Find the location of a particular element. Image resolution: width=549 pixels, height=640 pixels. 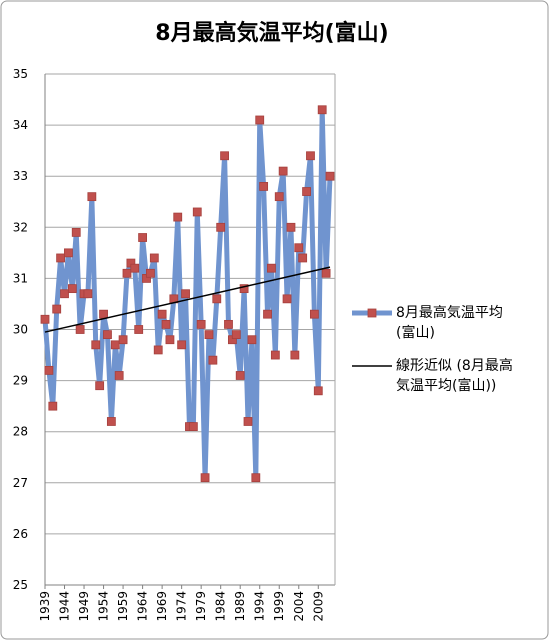

y-tick-label: 35 is located at coordinates (20, 74).